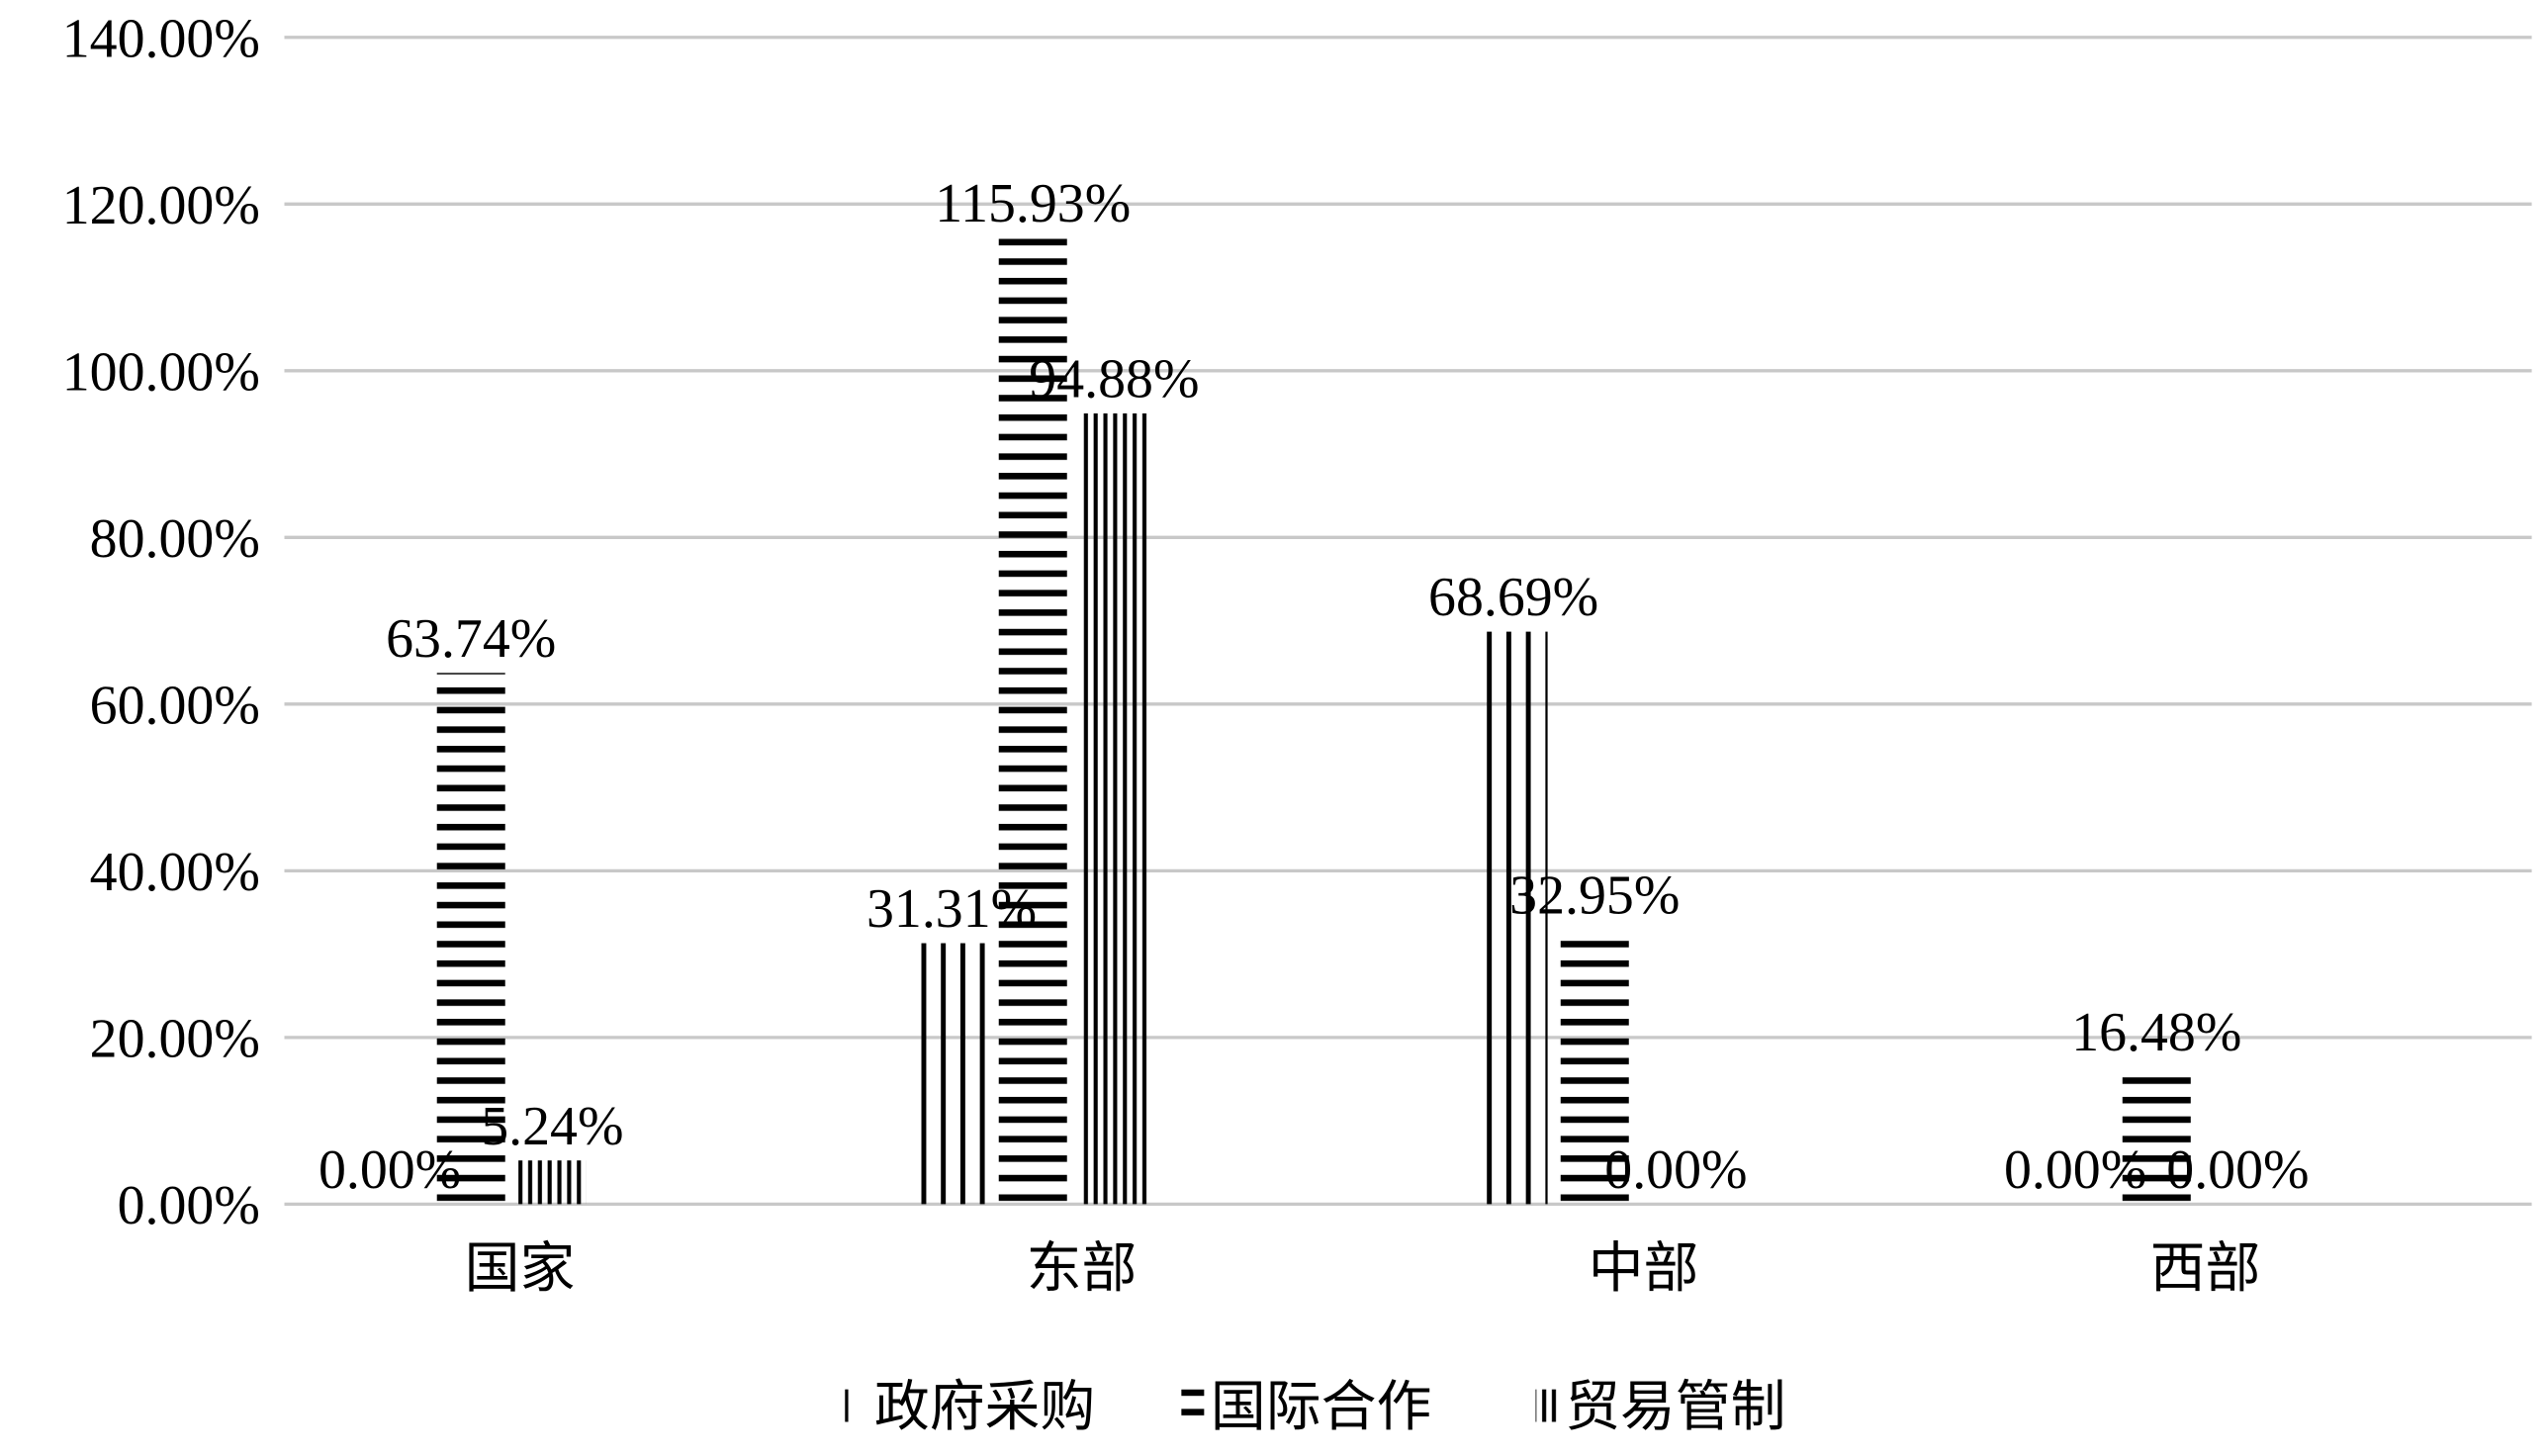 The width and height of the screenshot is (2548, 1456). I want to click on x-tick-label: 西部, so click(2205, 1269).